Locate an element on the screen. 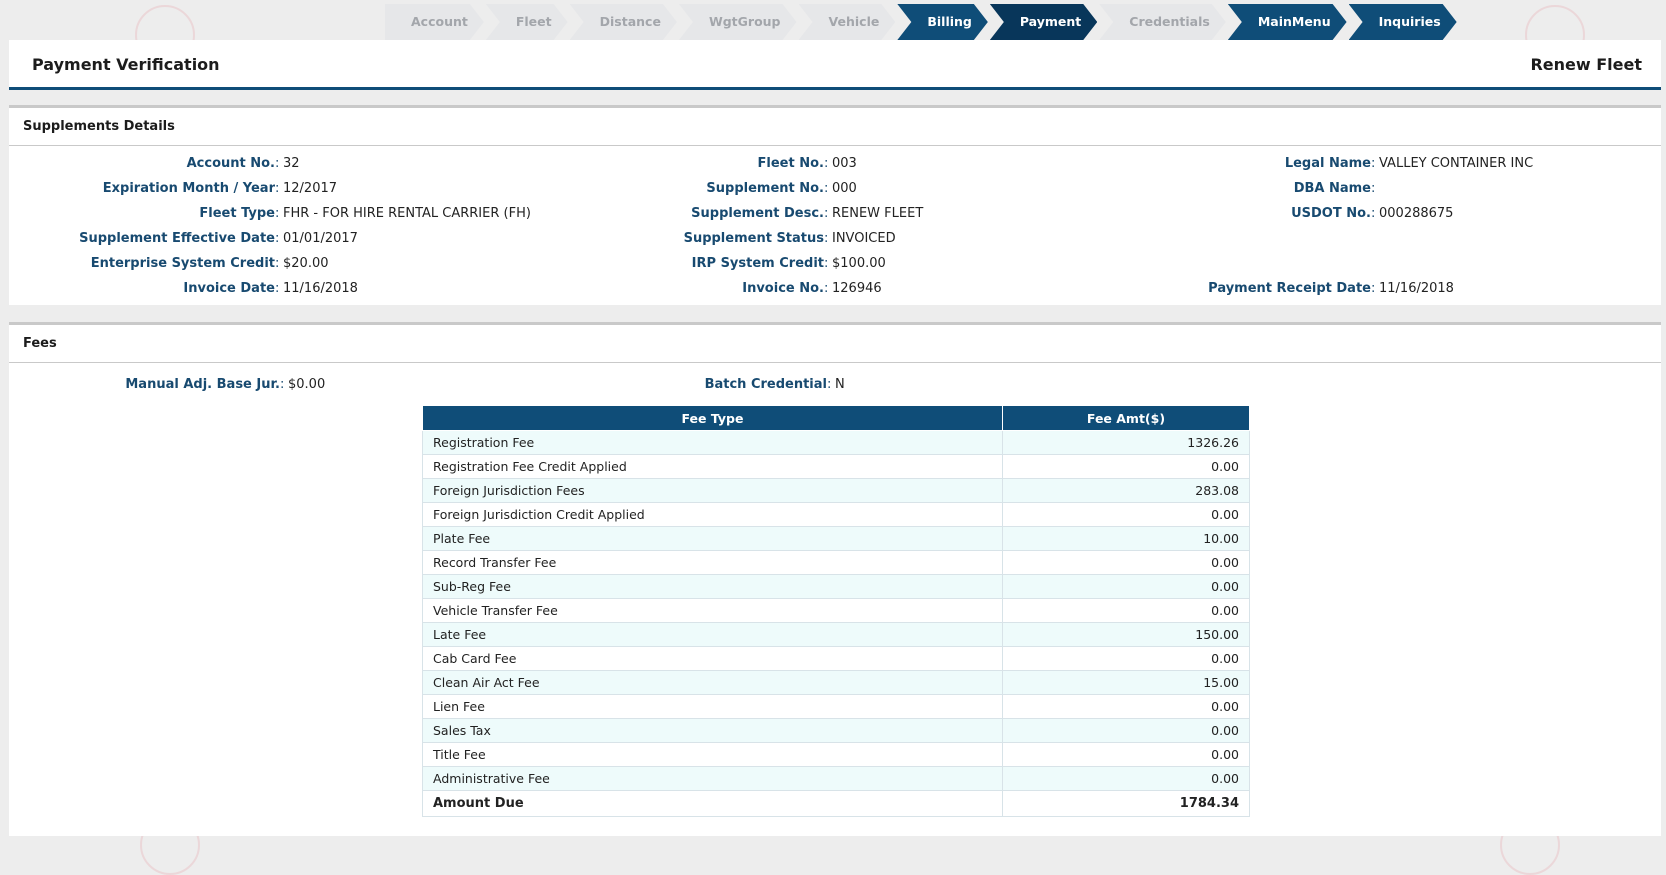 This screenshot has width=1666, height=875. section-title: Fees is located at coordinates (835, 344).